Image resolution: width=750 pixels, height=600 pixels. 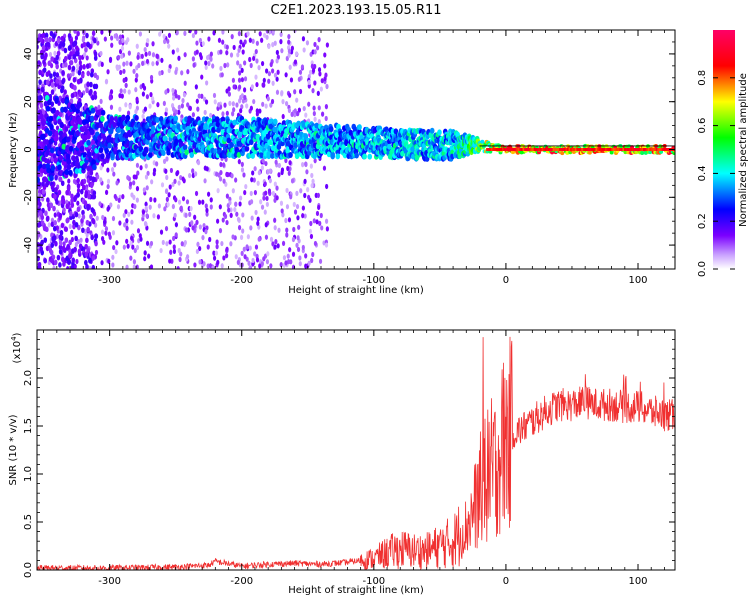 I want to click on snr-xtick-label: 100, so click(x=637, y=581).